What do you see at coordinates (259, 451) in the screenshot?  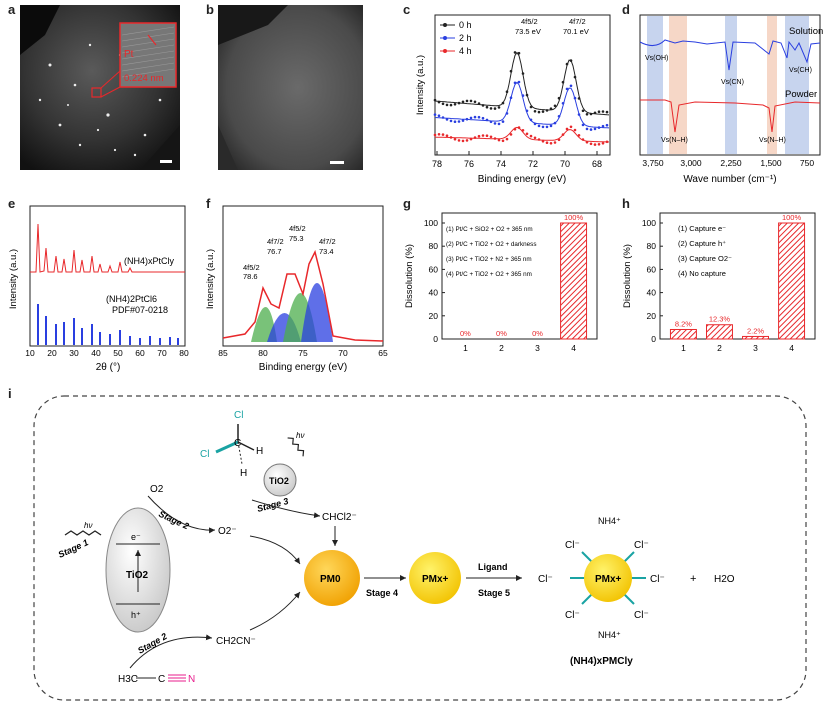 I see `h-atom-right: H` at bounding box center [259, 451].